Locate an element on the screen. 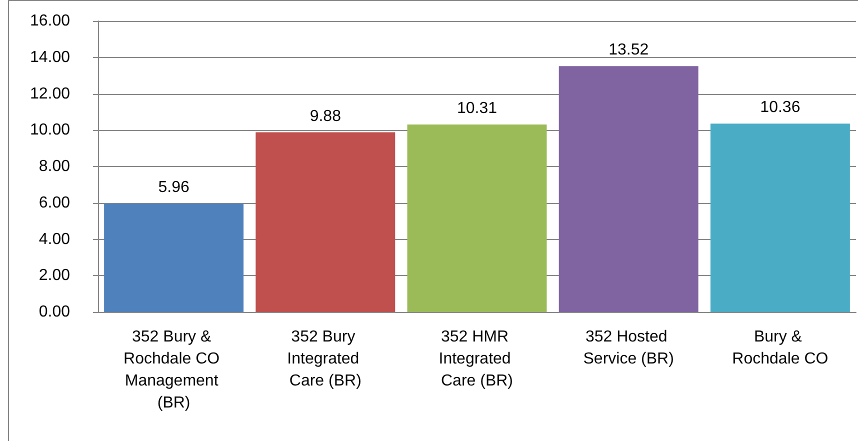 The height and width of the screenshot is (441, 858). data-label: 10.36 is located at coordinates (780, 107).